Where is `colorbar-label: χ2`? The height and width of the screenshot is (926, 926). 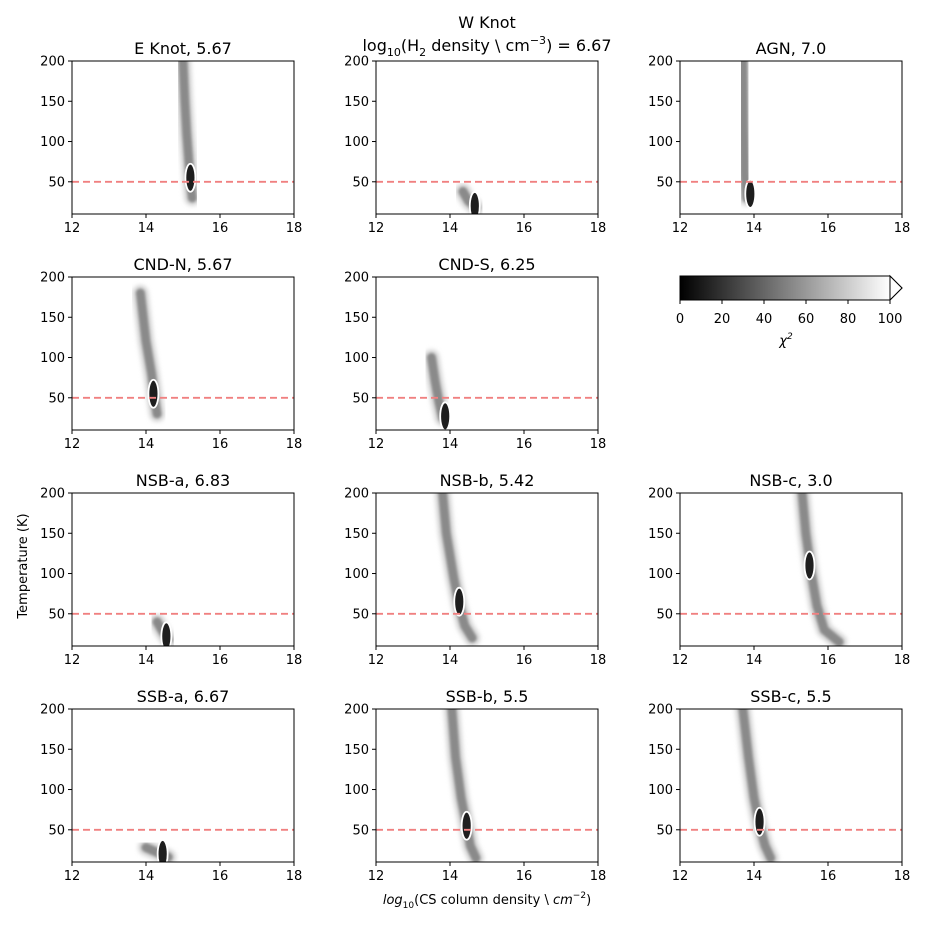
colorbar-label: χ2 is located at coordinates (785, 340).